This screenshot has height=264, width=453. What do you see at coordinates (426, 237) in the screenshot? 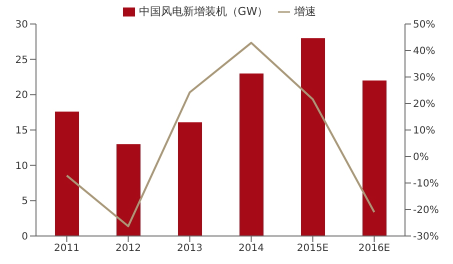
I see `y2-tick-label: -30%` at bounding box center [426, 237].